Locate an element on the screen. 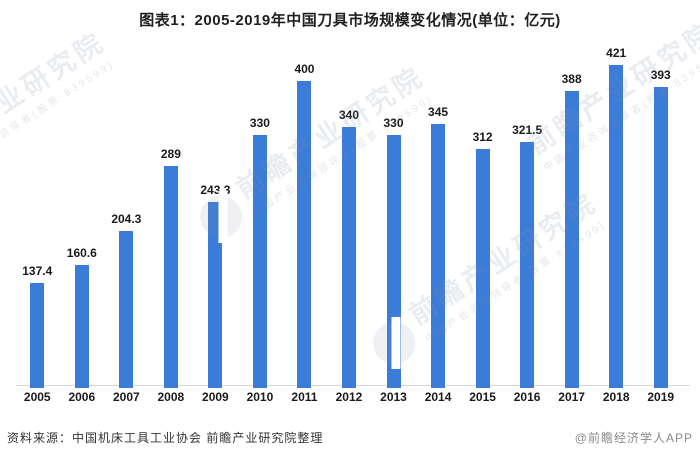 This screenshot has height=458, width=700. bar-slot-2009: 243.3 is located at coordinates (215, 285).